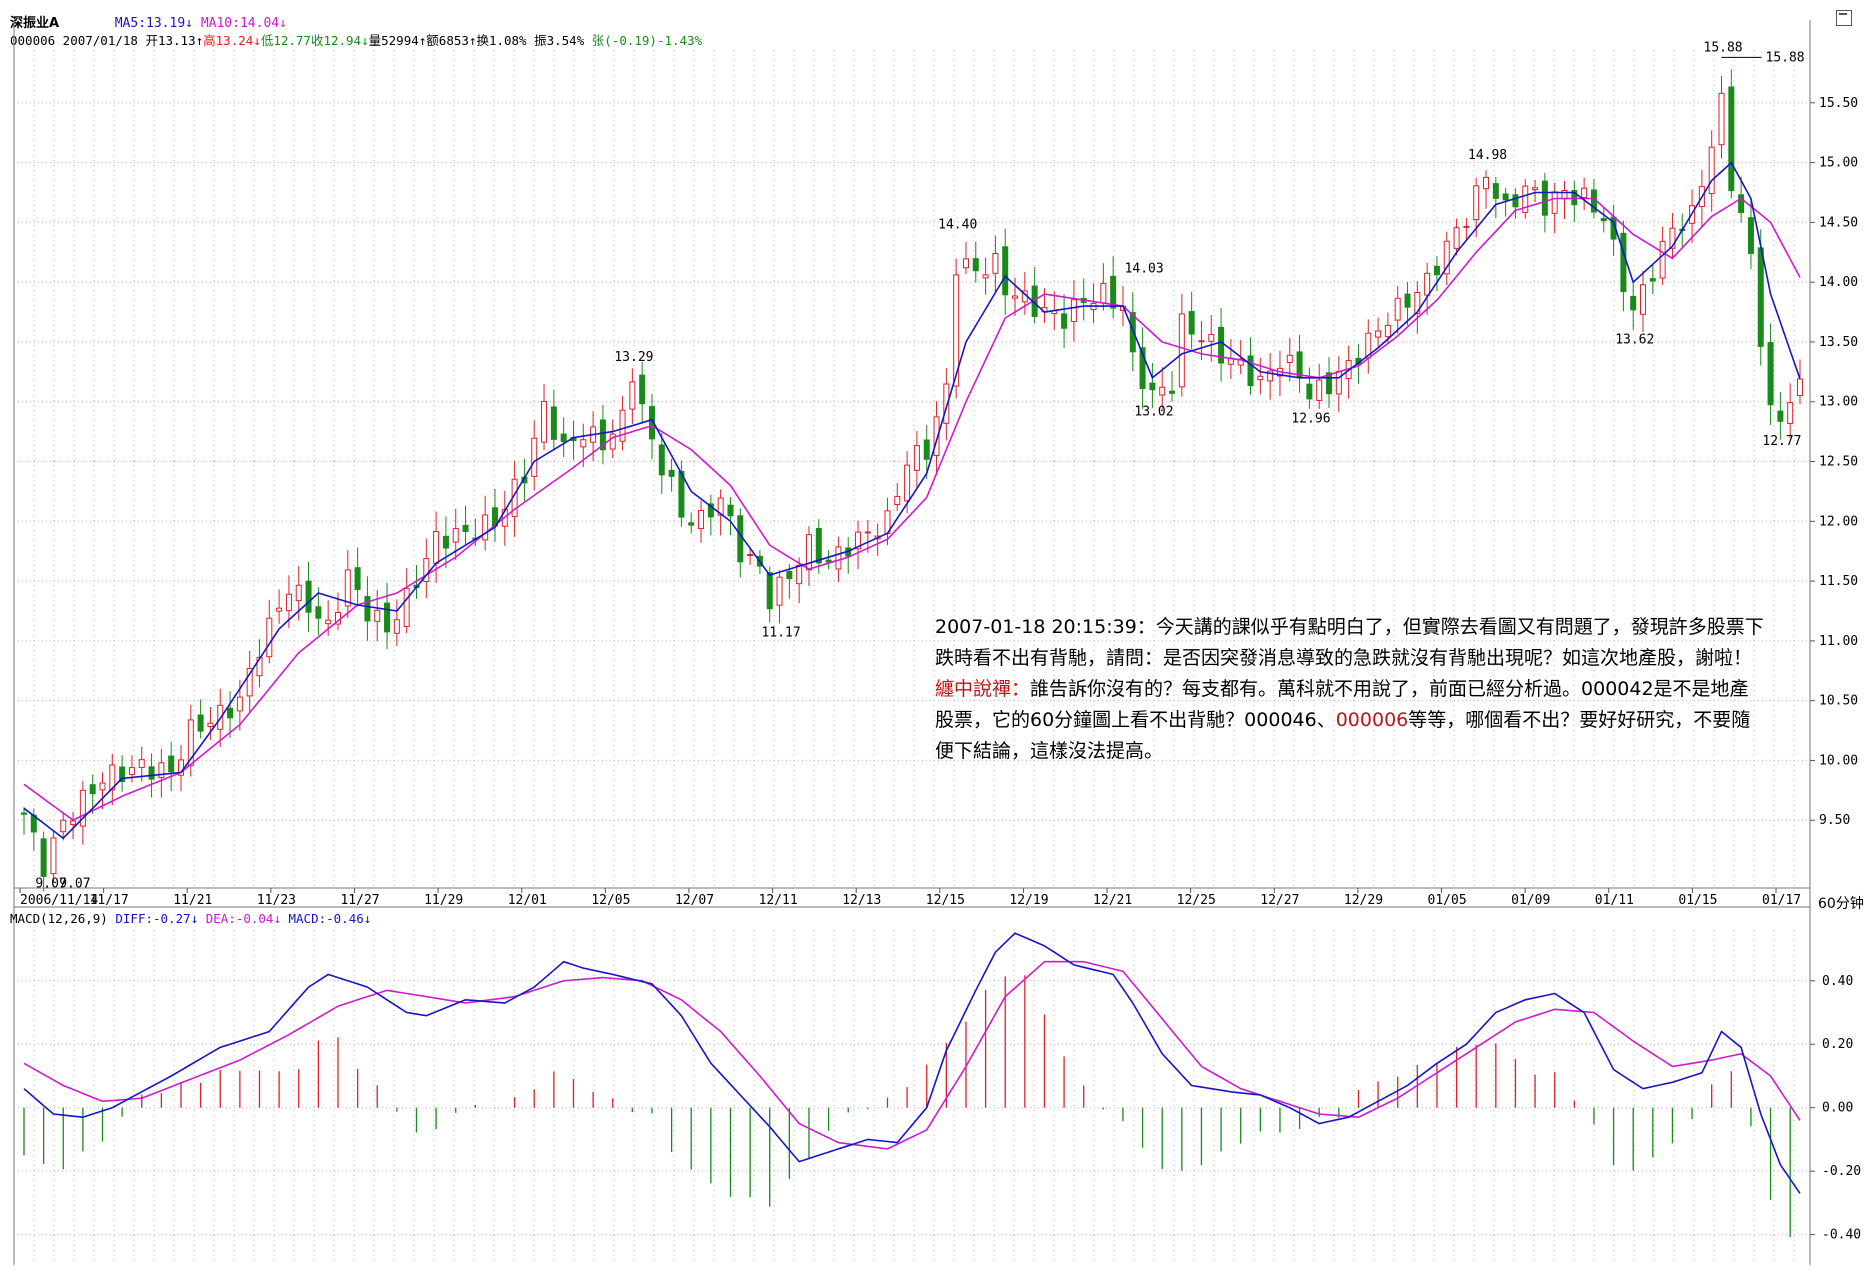 The image size is (1870, 1272). What do you see at coordinates (422, 40) in the screenshot?
I see `up-arrow-icon: ↑` at bounding box center [422, 40].